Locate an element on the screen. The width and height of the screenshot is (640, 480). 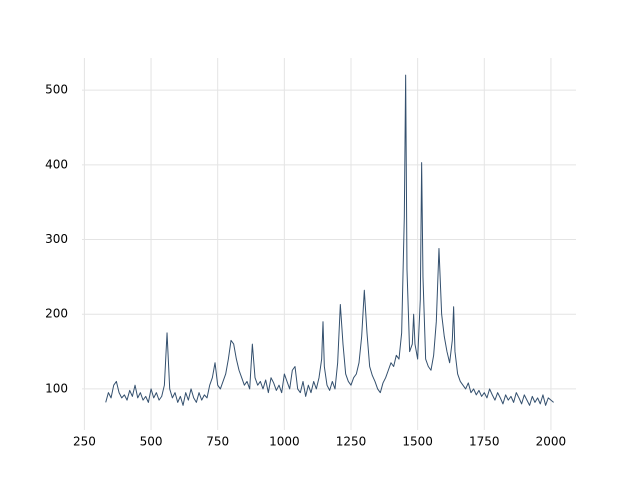
y-tick-label: 100 is located at coordinates (56, 388).